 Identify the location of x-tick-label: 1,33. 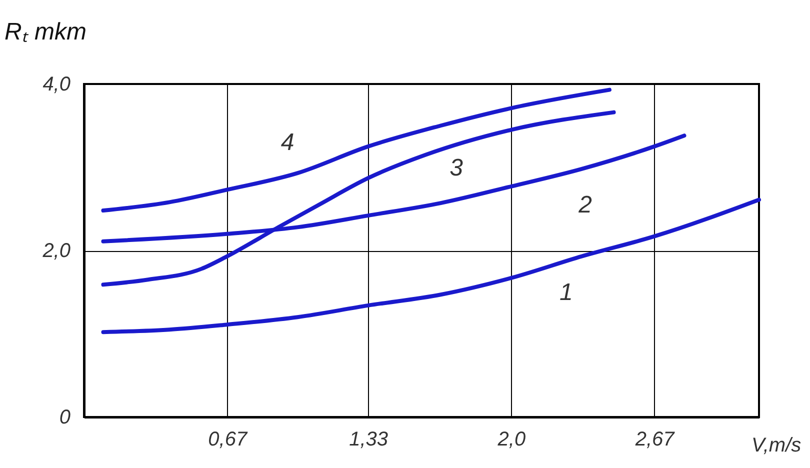
(368, 439).